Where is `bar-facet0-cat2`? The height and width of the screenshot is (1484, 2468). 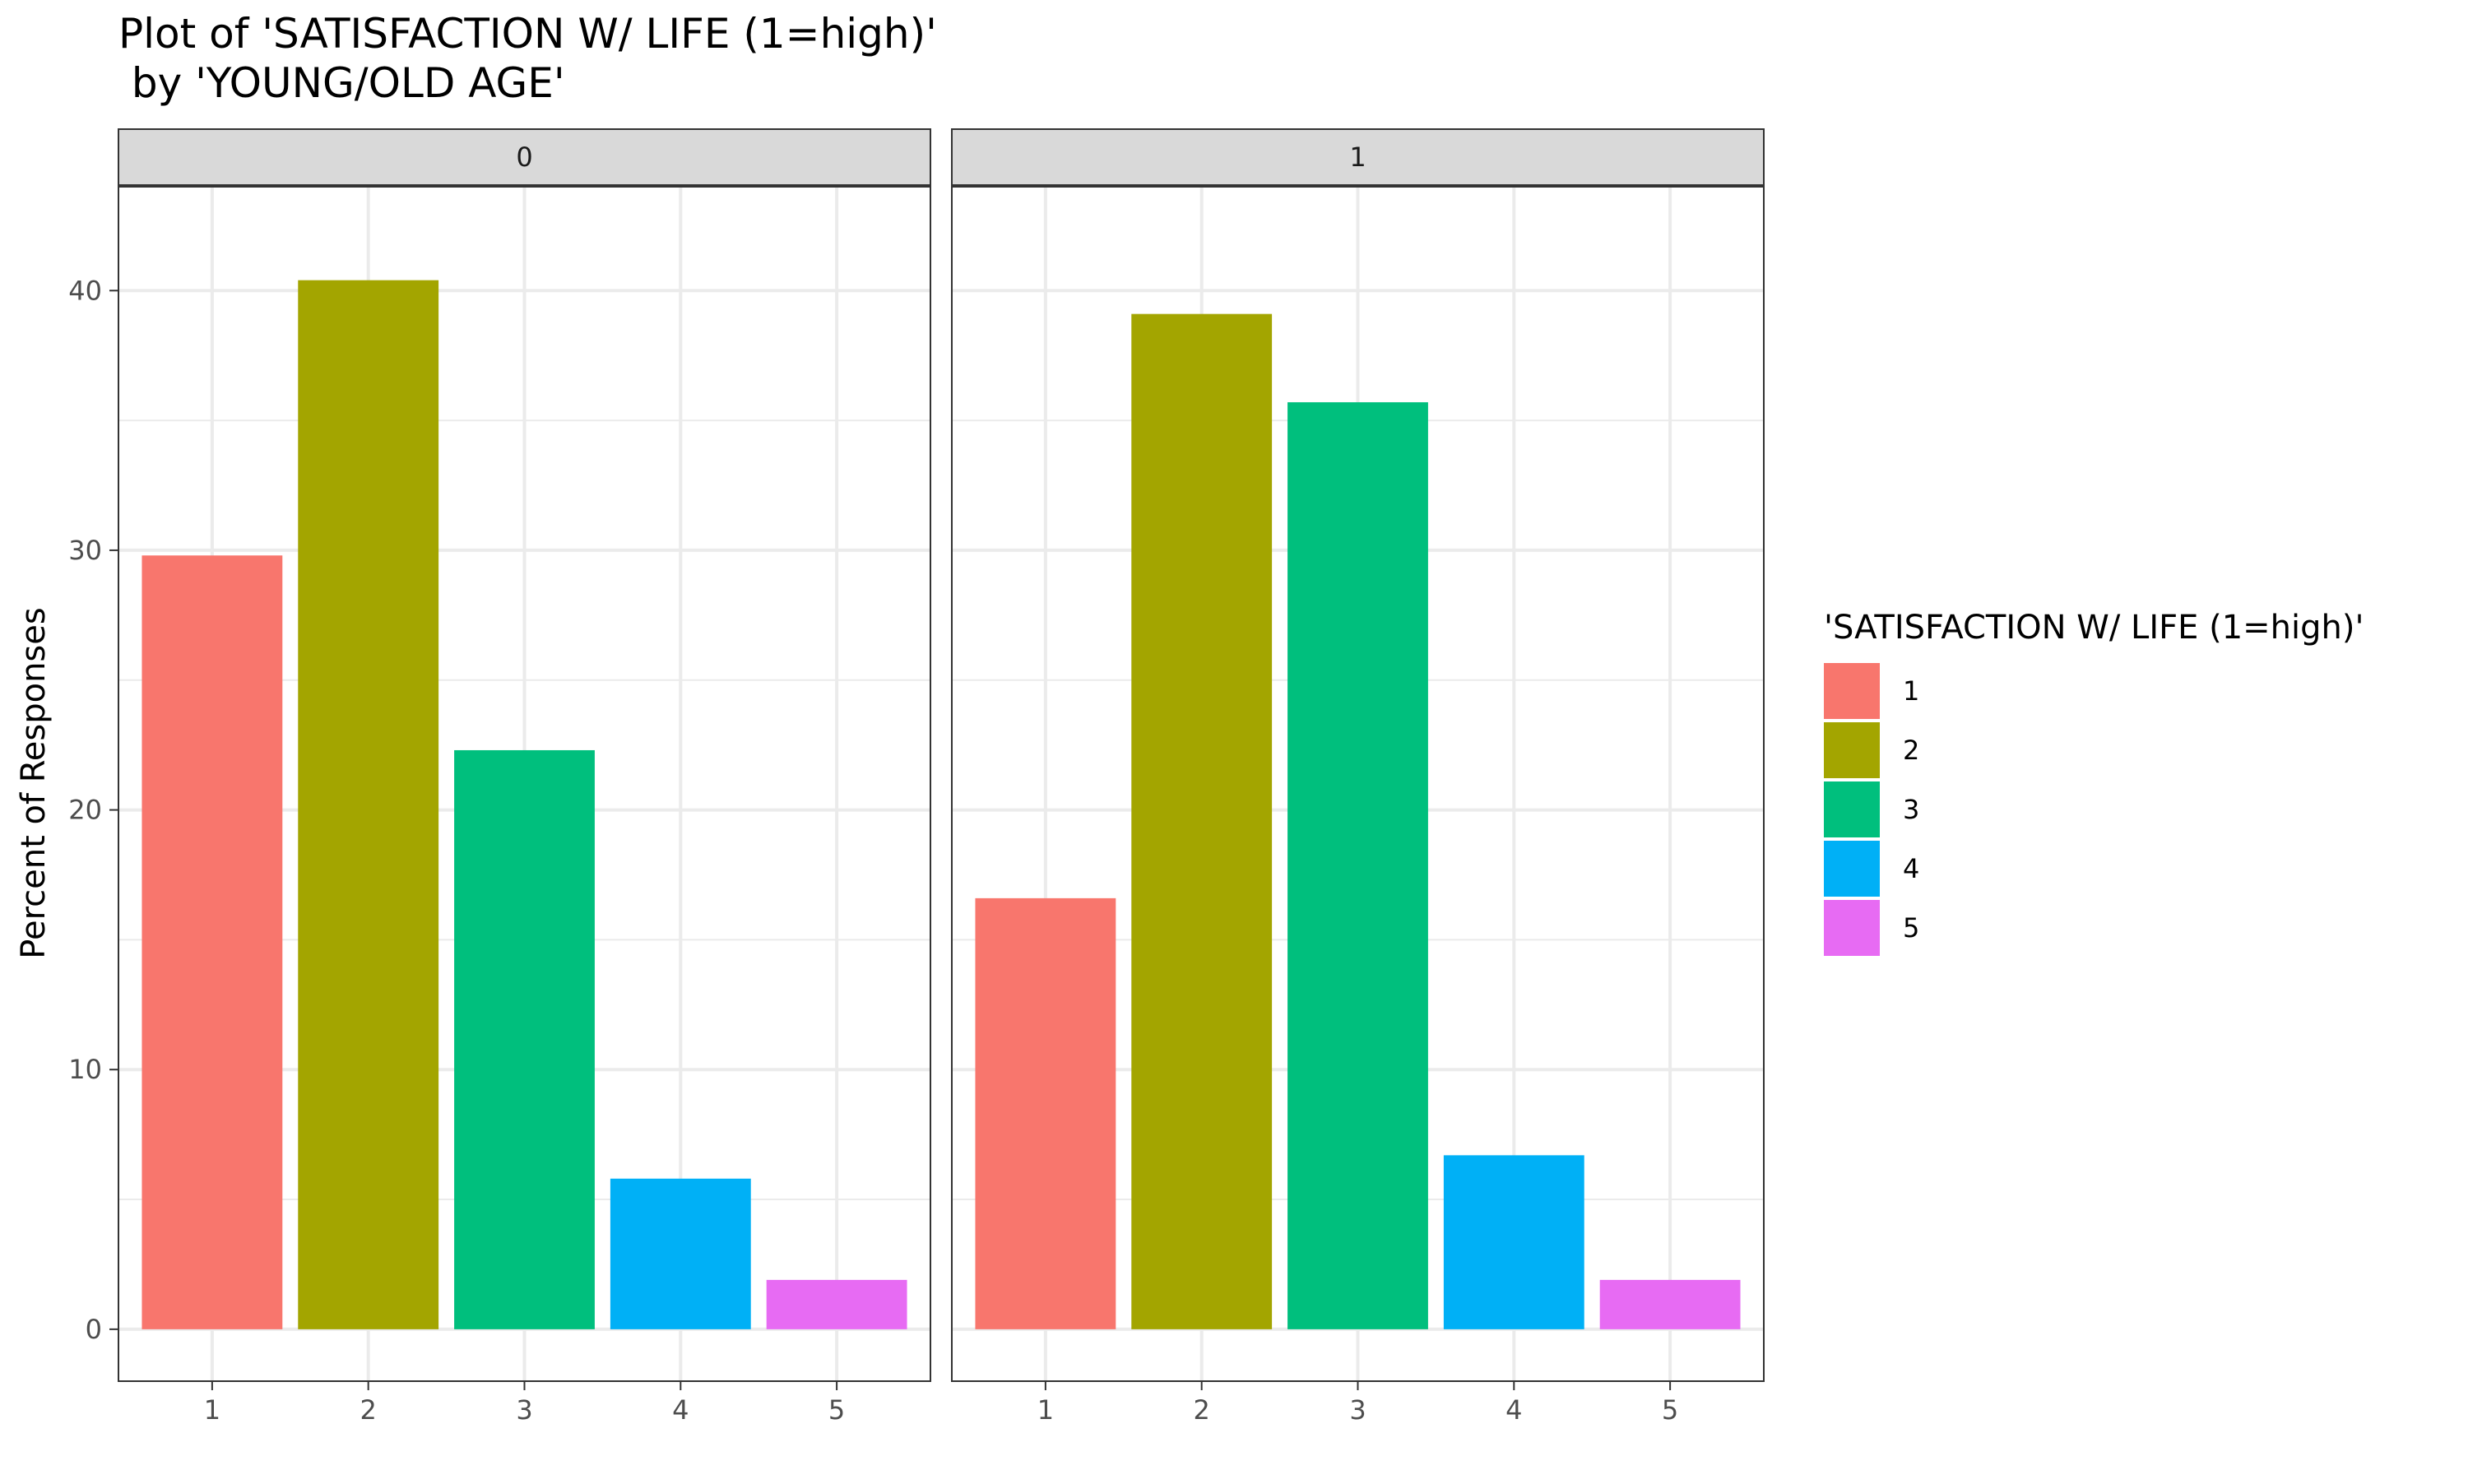 bar-facet0-cat2 is located at coordinates (368, 804).